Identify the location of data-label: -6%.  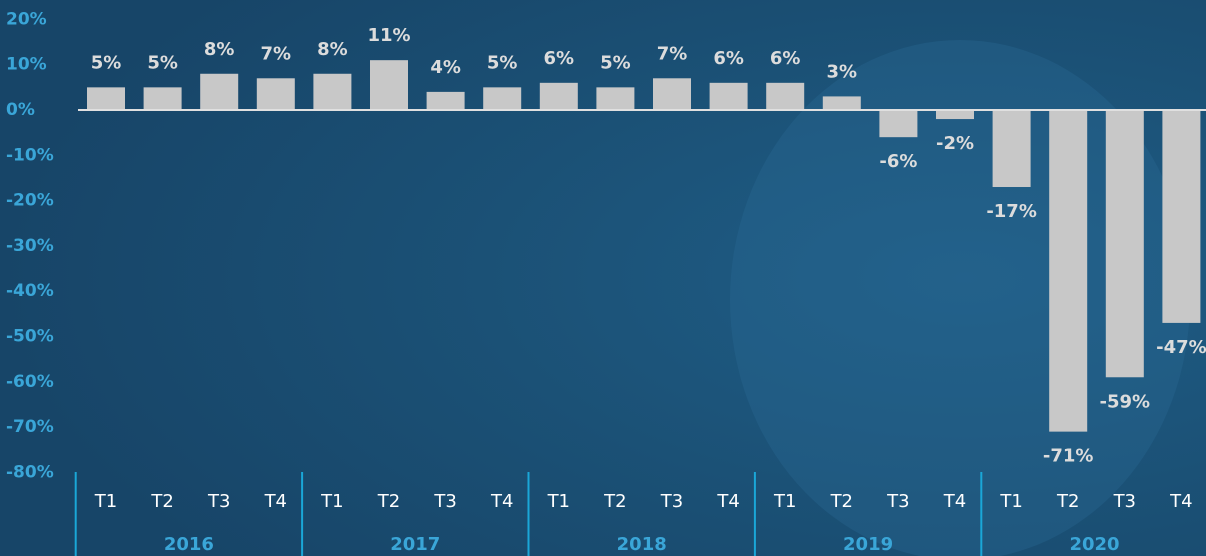
(898, 161).